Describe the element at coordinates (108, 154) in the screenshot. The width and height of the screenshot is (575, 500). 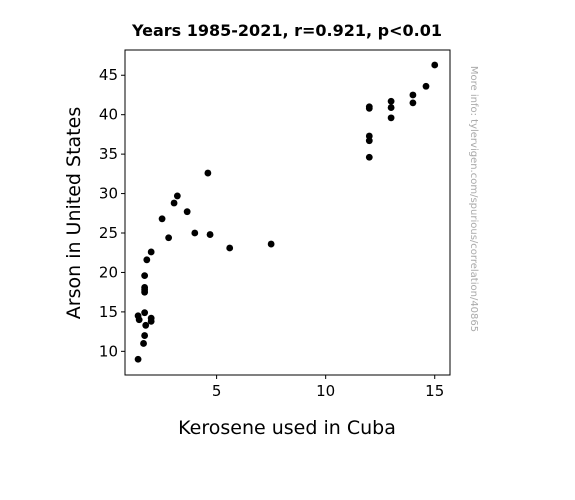
I see `y-tick-label: 35` at that location.